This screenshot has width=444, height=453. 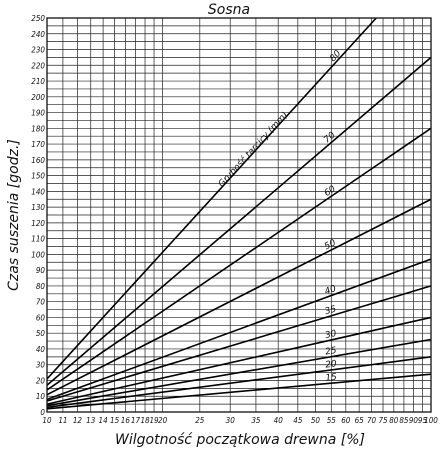 I want to click on x-tick-label: 85, so click(x=404, y=420).